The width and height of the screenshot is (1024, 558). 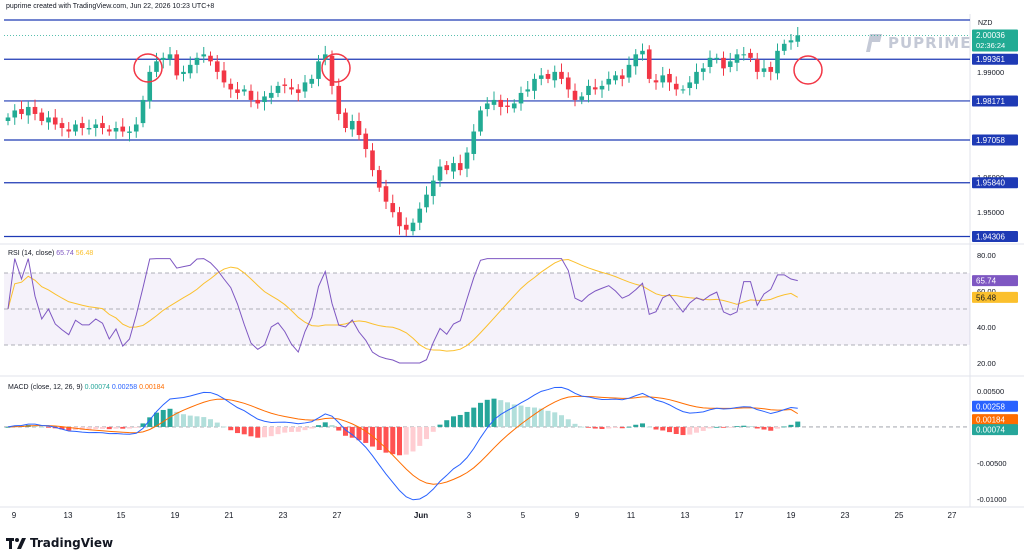 What do you see at coordinates (577, 515) in the screenshot?
I see `x-tick-label: 9` at bounding box center [577, 515].